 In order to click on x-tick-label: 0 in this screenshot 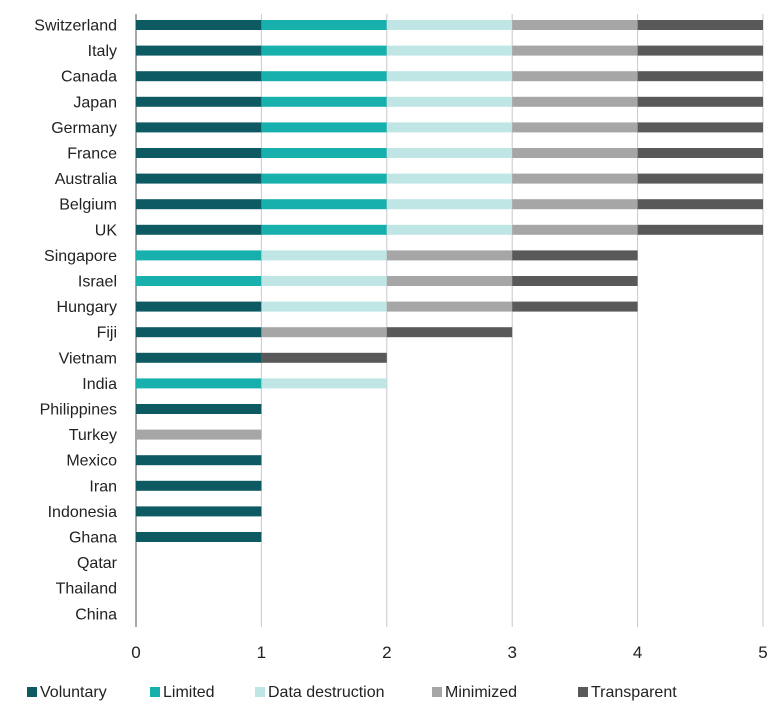, I will do `click(135, 652)`.